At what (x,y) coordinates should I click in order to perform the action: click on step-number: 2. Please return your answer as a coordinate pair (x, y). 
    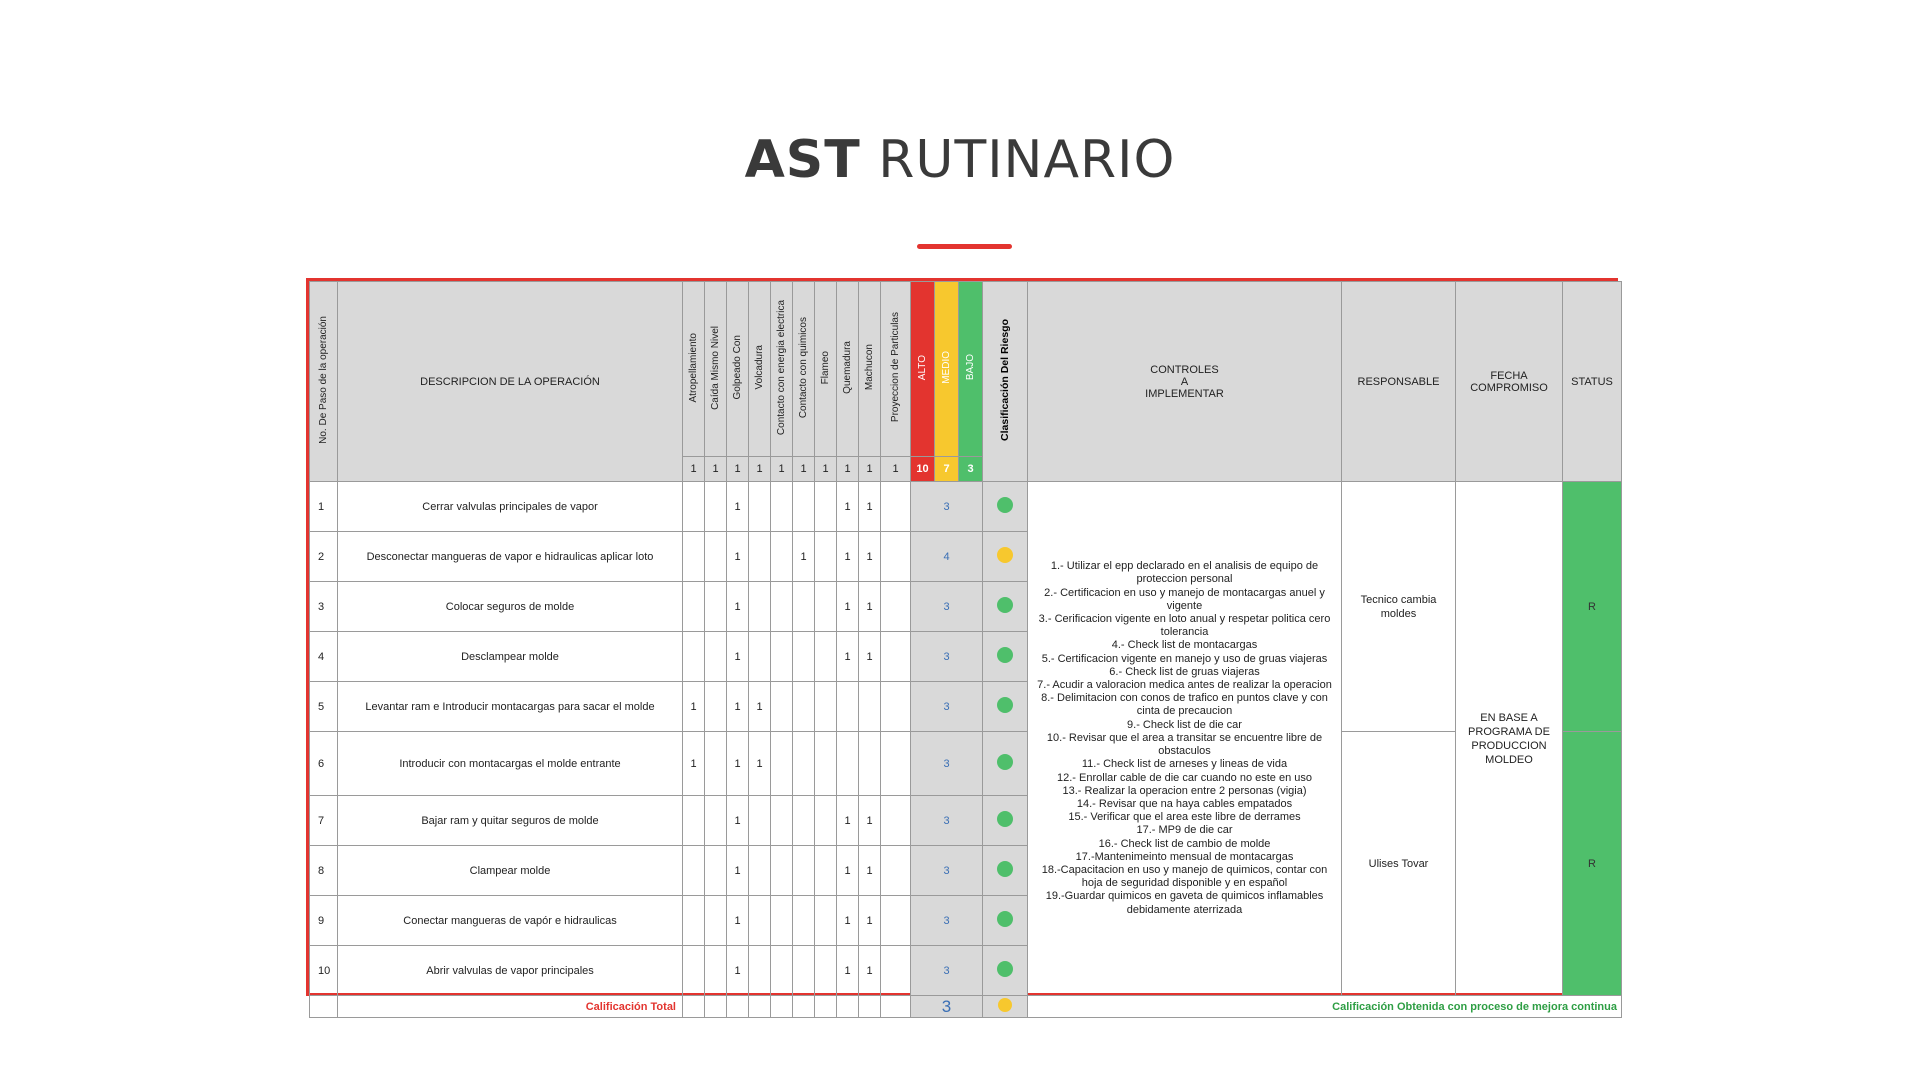
    Looking at the image, I should click on (323, 556).